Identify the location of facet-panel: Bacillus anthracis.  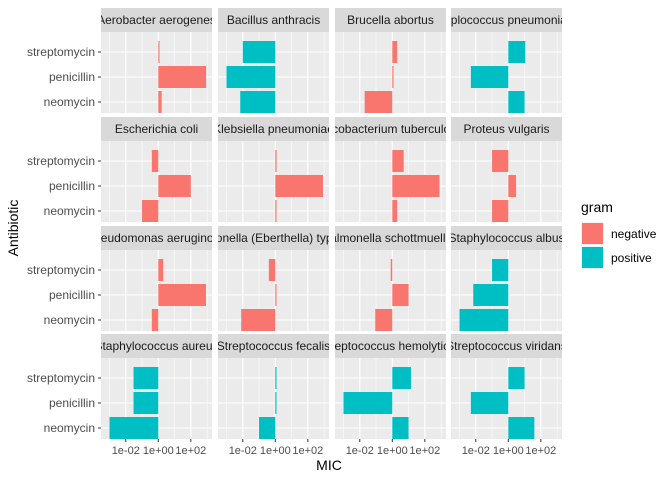
(273, 60).